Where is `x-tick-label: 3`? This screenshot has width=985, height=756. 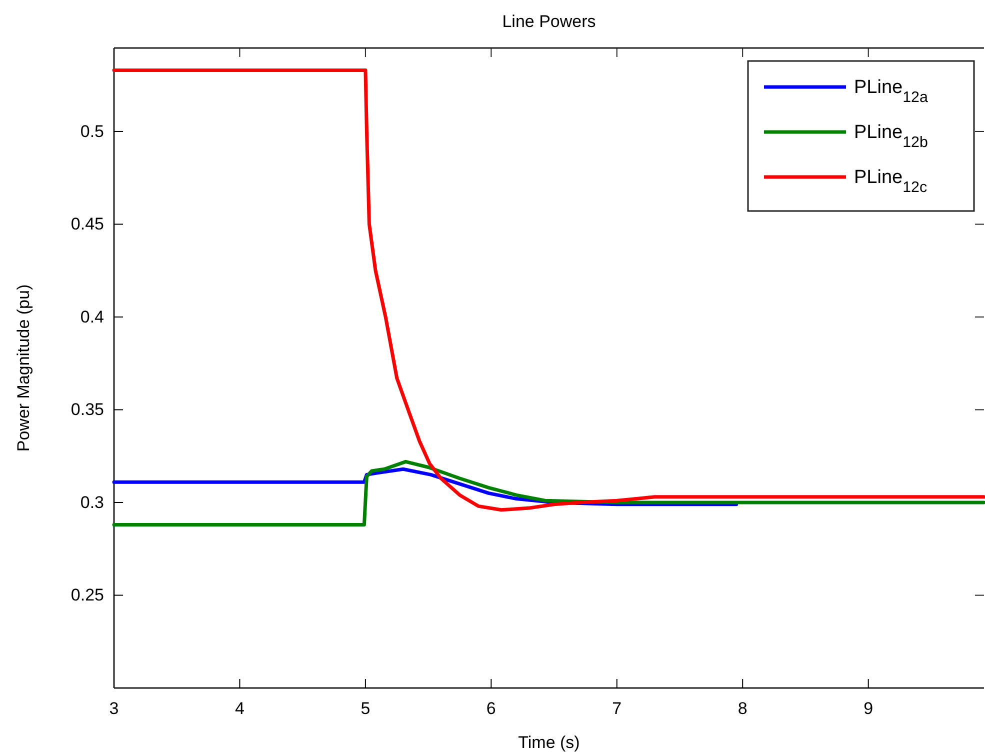 x-tick-label: 3 is located at coordinates (114, 708).